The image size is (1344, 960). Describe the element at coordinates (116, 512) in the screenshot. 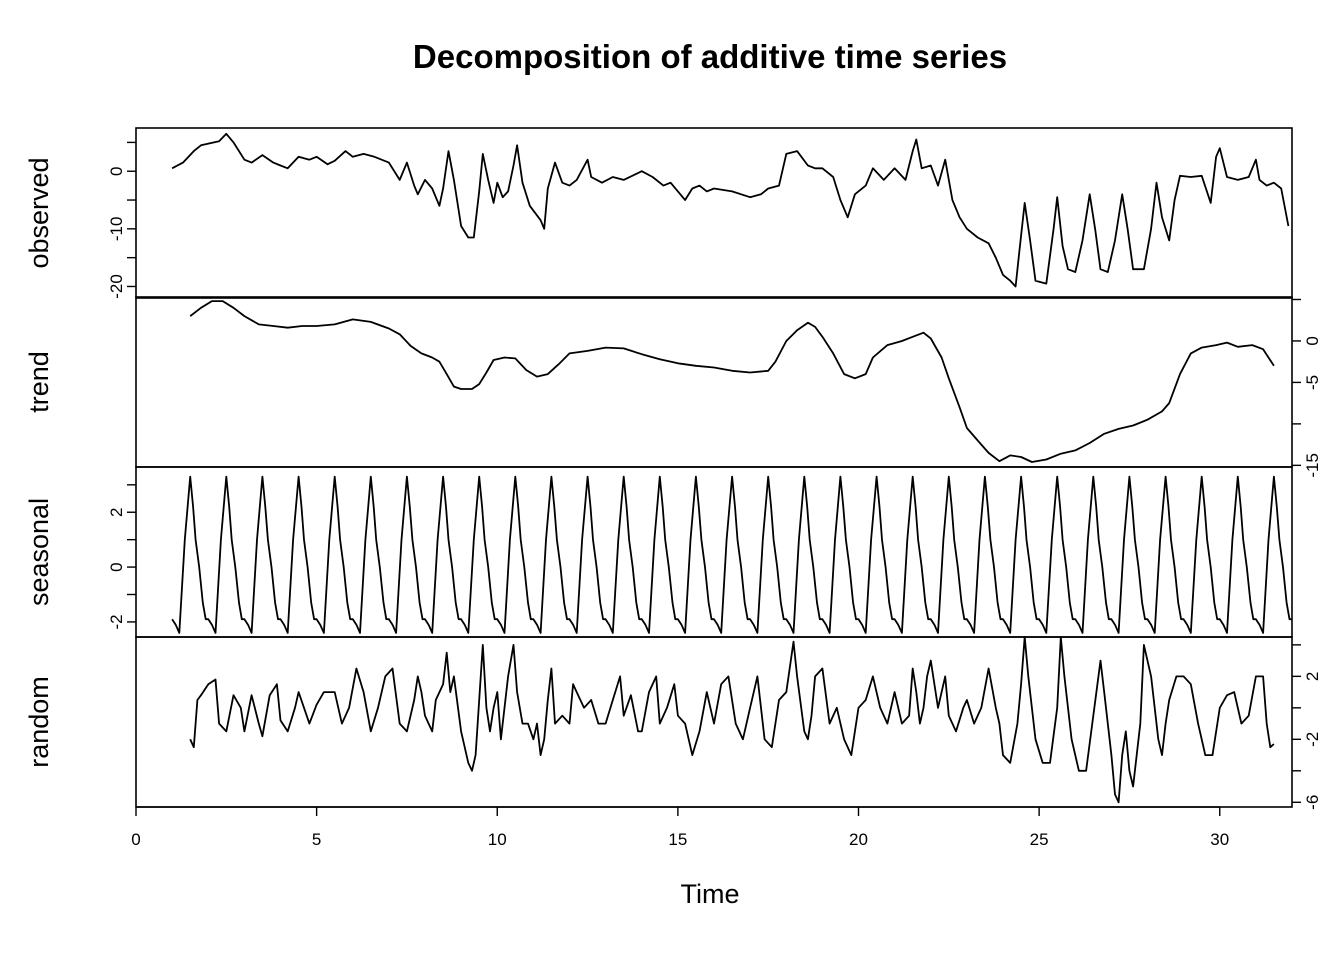

I see `y-tick-label-seasonal: 2` at that location.